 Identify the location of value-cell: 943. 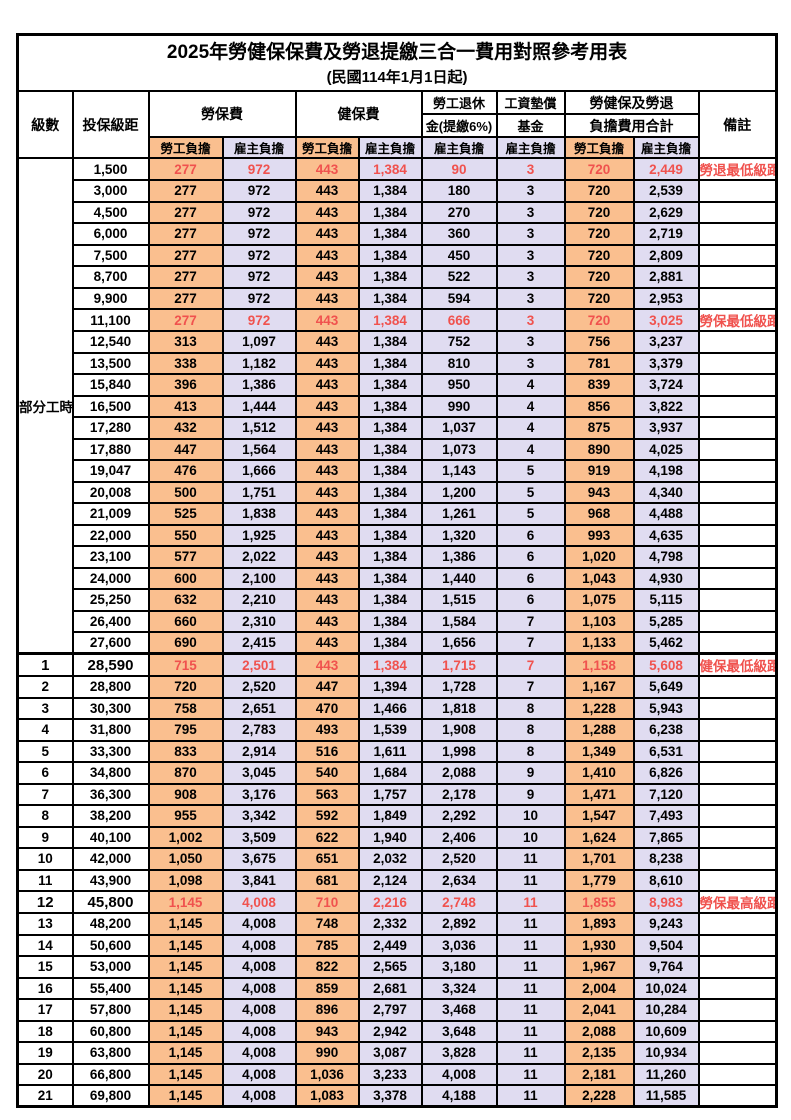
(599, 492).